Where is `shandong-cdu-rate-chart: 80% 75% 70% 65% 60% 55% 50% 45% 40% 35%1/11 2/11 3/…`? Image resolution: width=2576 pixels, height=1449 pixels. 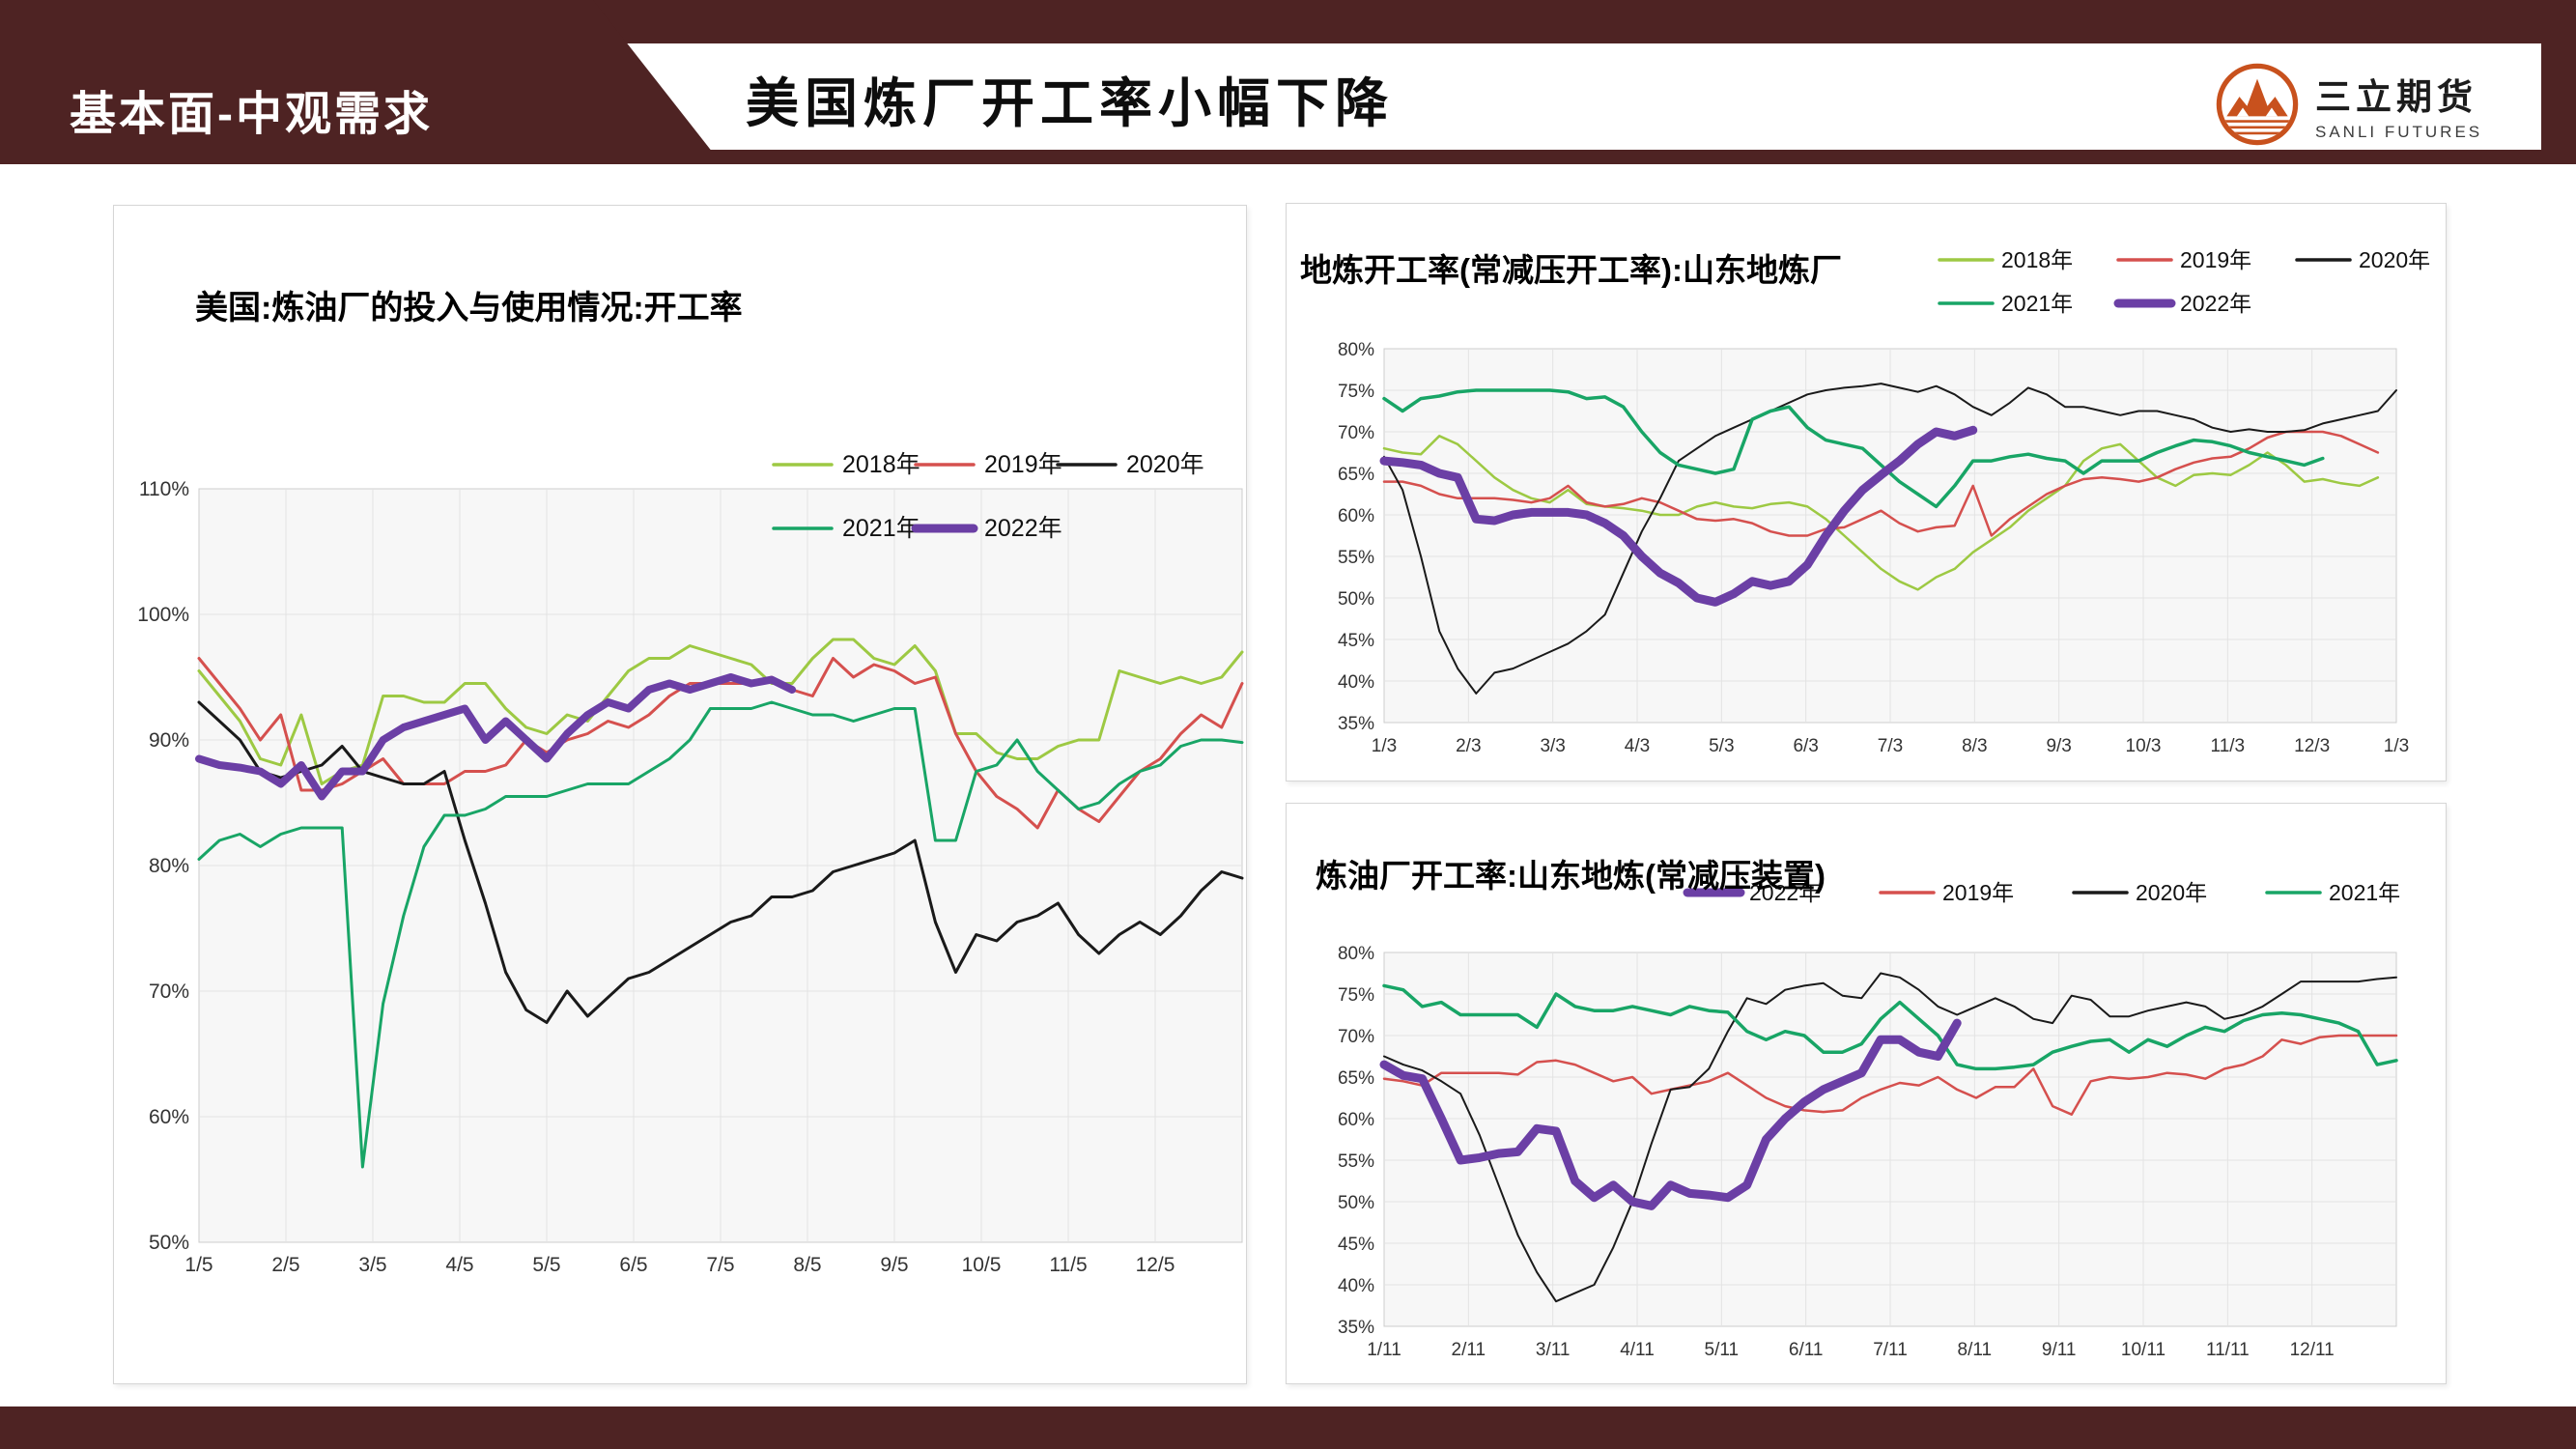
shandong-cdu-rate-chart: 80% 75% 70% 65% 60% 55% 50% 45% 40% 35%1/11 2/11 3/… is located at coordinates (1869, 1120).